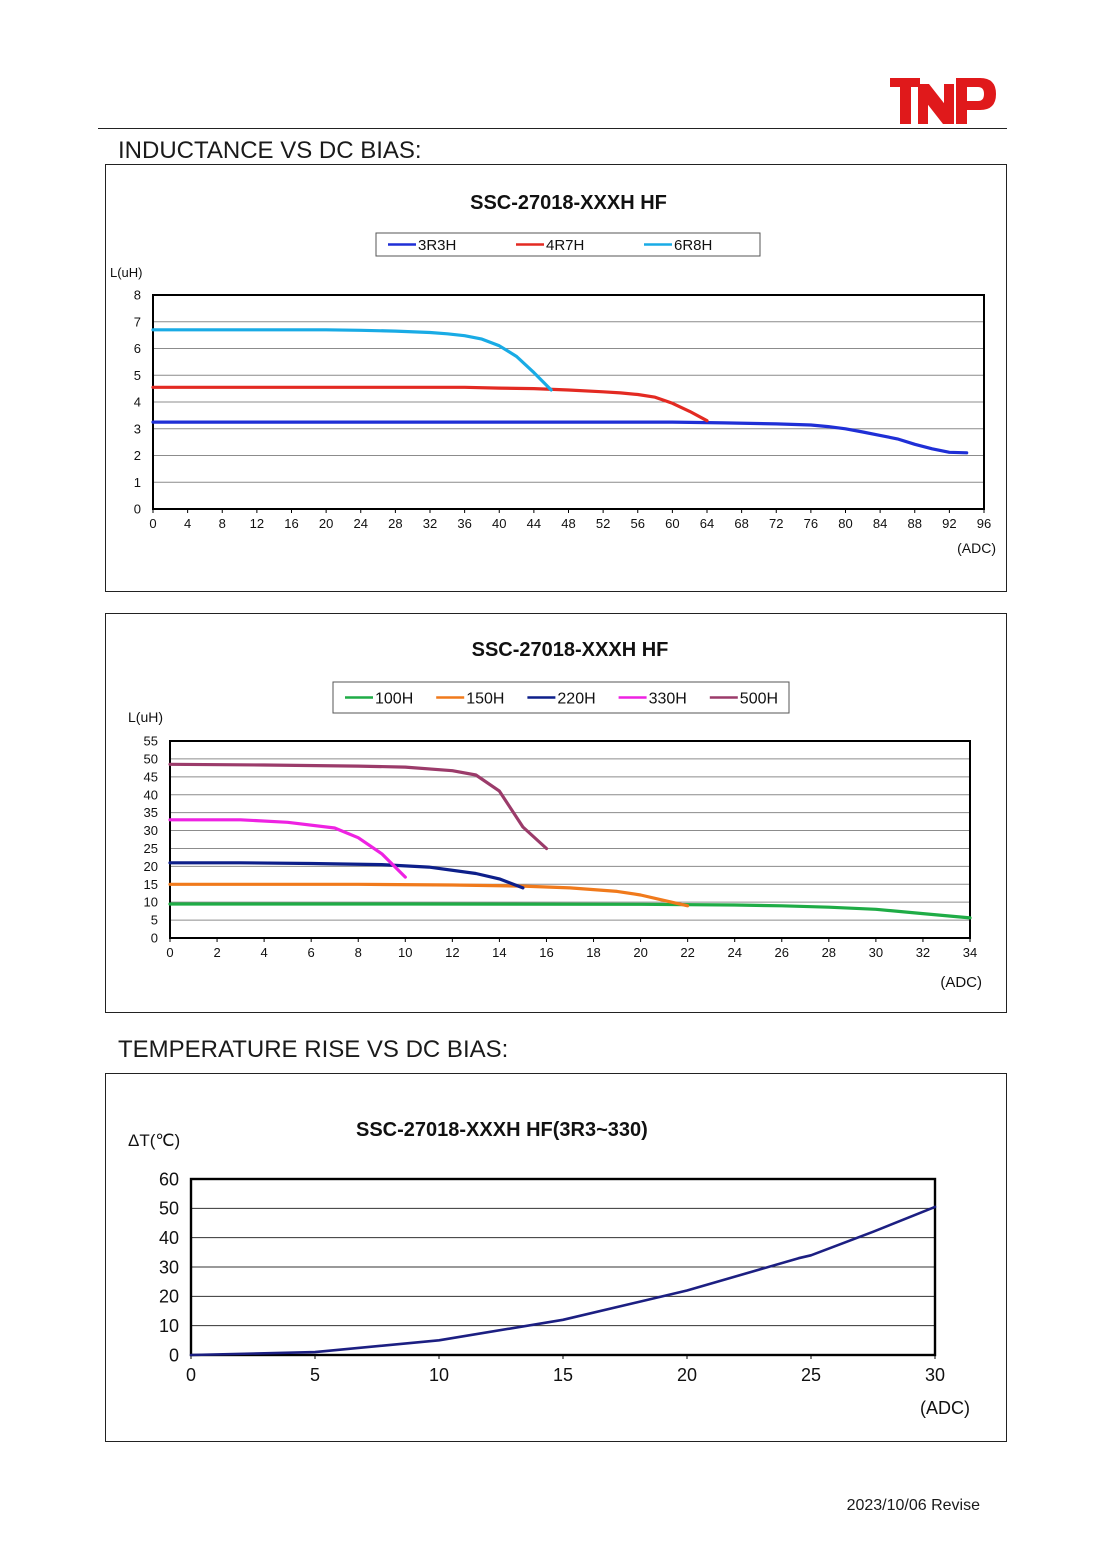  What do you see at coordinates (563, 1281) in the screenshot?
I see `series-line-temperature` at bounding box center [563, 1281].